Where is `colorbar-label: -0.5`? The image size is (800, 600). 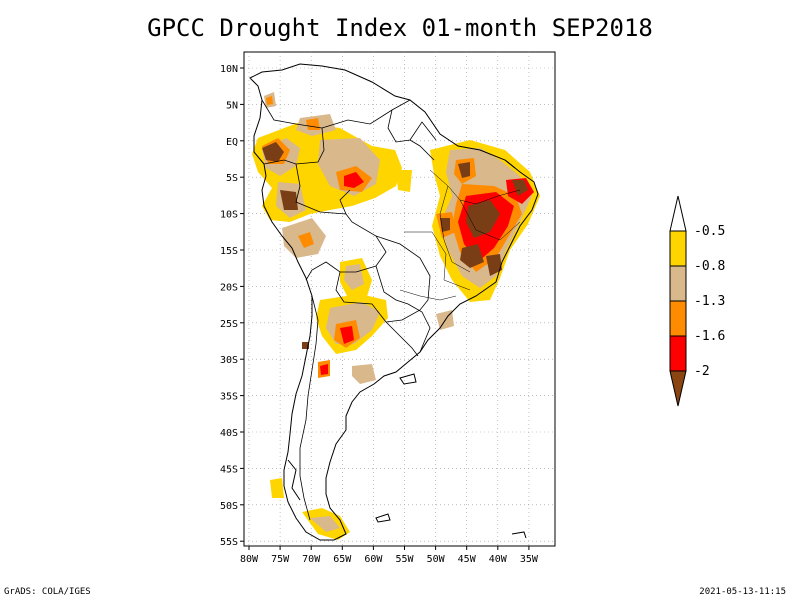
colorbar-label: -0.5 is located at coordinates (709, 231).